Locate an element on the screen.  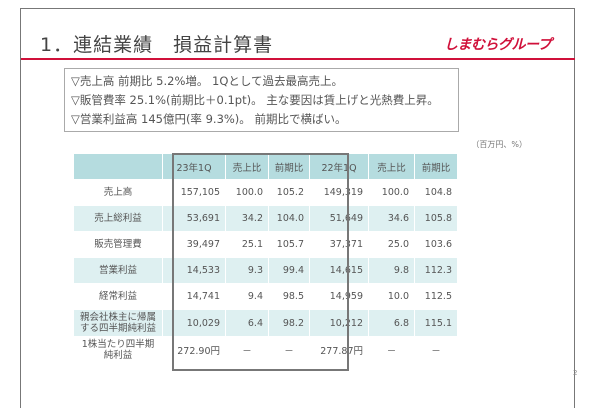
units-label: （百万円、%） is located at coordinates (499, 144).